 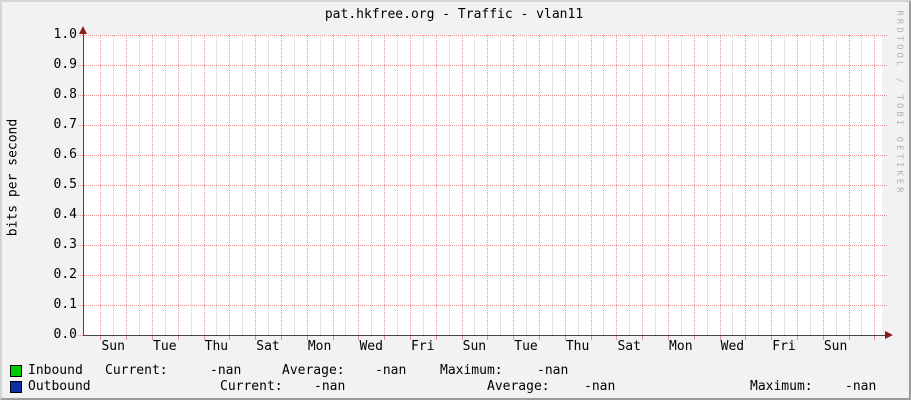 I want to click on legend-series-label: Inbound, so click(x=55, y=370).